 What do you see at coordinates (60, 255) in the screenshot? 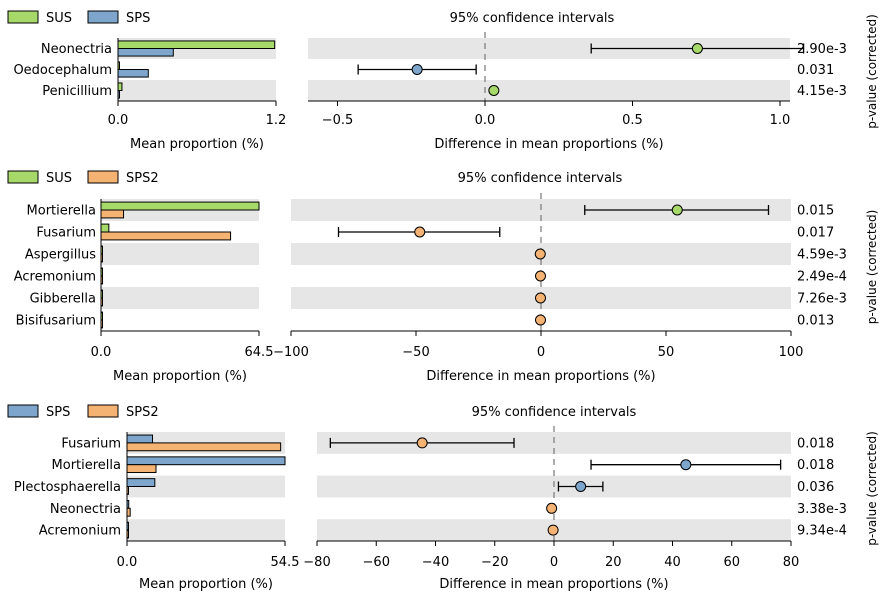
I see `category-label: Aspergillus` at bounding box center [60, 255].